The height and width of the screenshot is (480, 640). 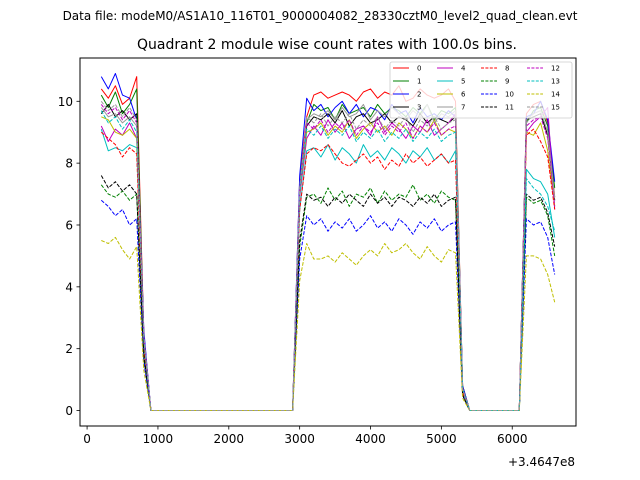 I want to click on legend-label-6: 6, so click(x=463, y=95).